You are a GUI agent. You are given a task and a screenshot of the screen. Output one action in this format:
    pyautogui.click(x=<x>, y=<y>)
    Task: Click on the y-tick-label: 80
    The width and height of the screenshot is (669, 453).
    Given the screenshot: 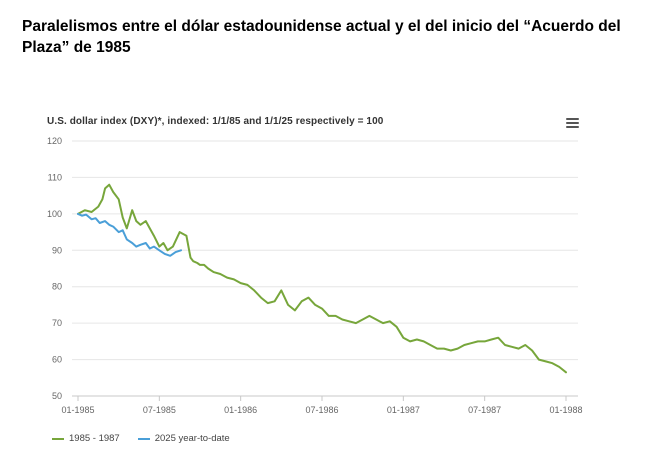 What is the action you would take?
    pyautogui.click(x=57, y=287)
    